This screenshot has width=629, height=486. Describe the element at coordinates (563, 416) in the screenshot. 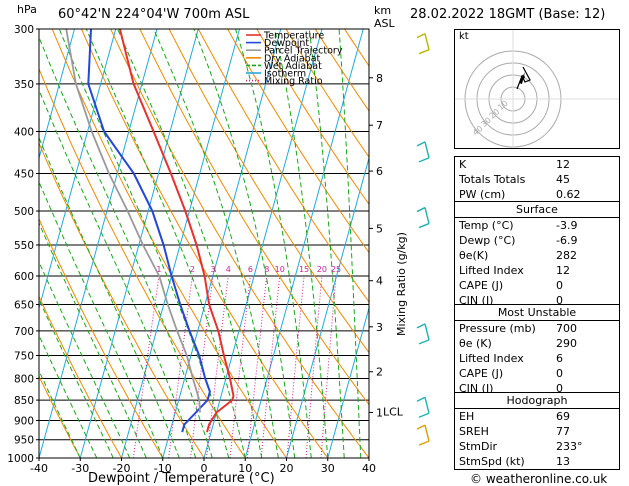

I see `hodograph-stat-value: 69` at that location.